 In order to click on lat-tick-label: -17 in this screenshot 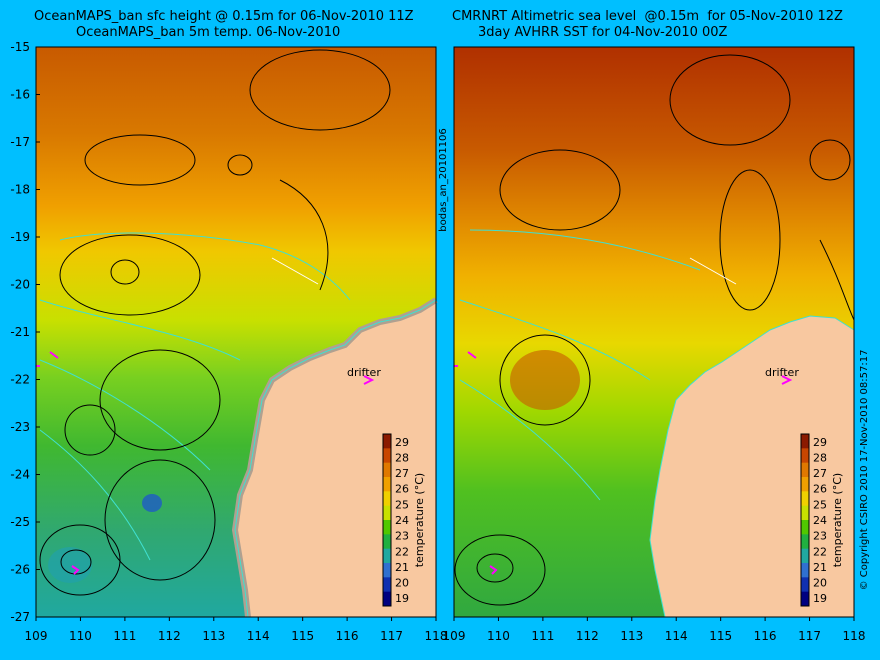, I will do `click(20, 142)`.